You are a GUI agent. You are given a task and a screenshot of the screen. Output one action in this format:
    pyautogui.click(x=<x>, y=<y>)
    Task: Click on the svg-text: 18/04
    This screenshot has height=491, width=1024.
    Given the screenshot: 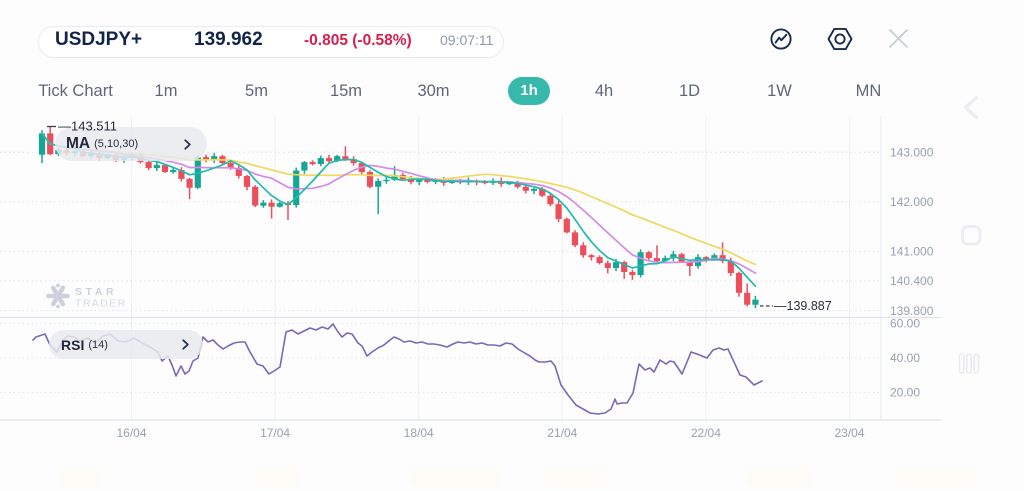 What is the action you would take?
    pyautogui.click(x=419, y=433)
    